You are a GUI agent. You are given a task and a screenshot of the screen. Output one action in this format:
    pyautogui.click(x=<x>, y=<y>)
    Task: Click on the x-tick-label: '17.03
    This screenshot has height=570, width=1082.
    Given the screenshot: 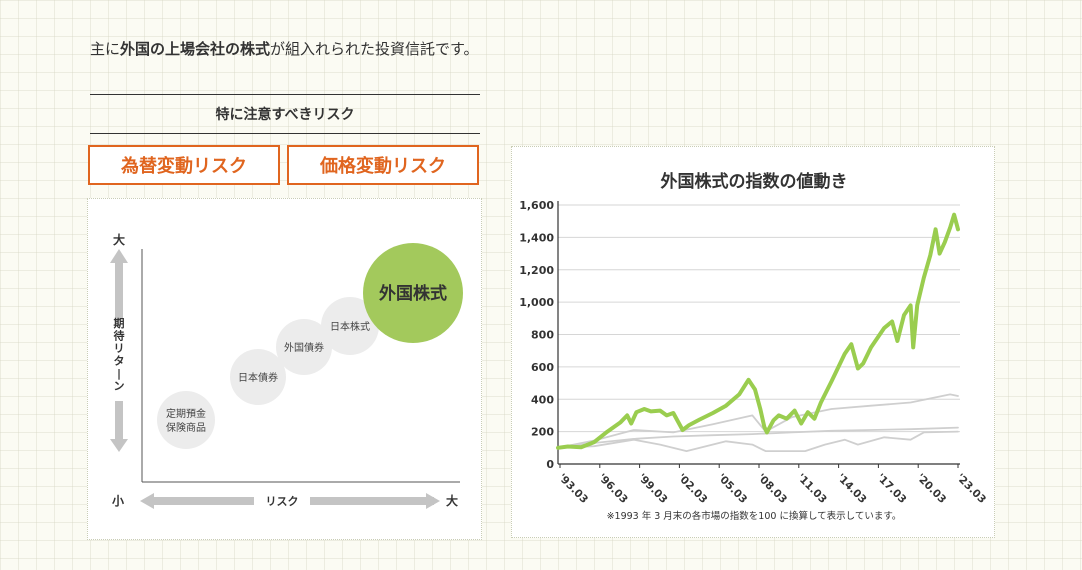 What is the action you would take?
    pyautogui.click(x=891, y=489)
    